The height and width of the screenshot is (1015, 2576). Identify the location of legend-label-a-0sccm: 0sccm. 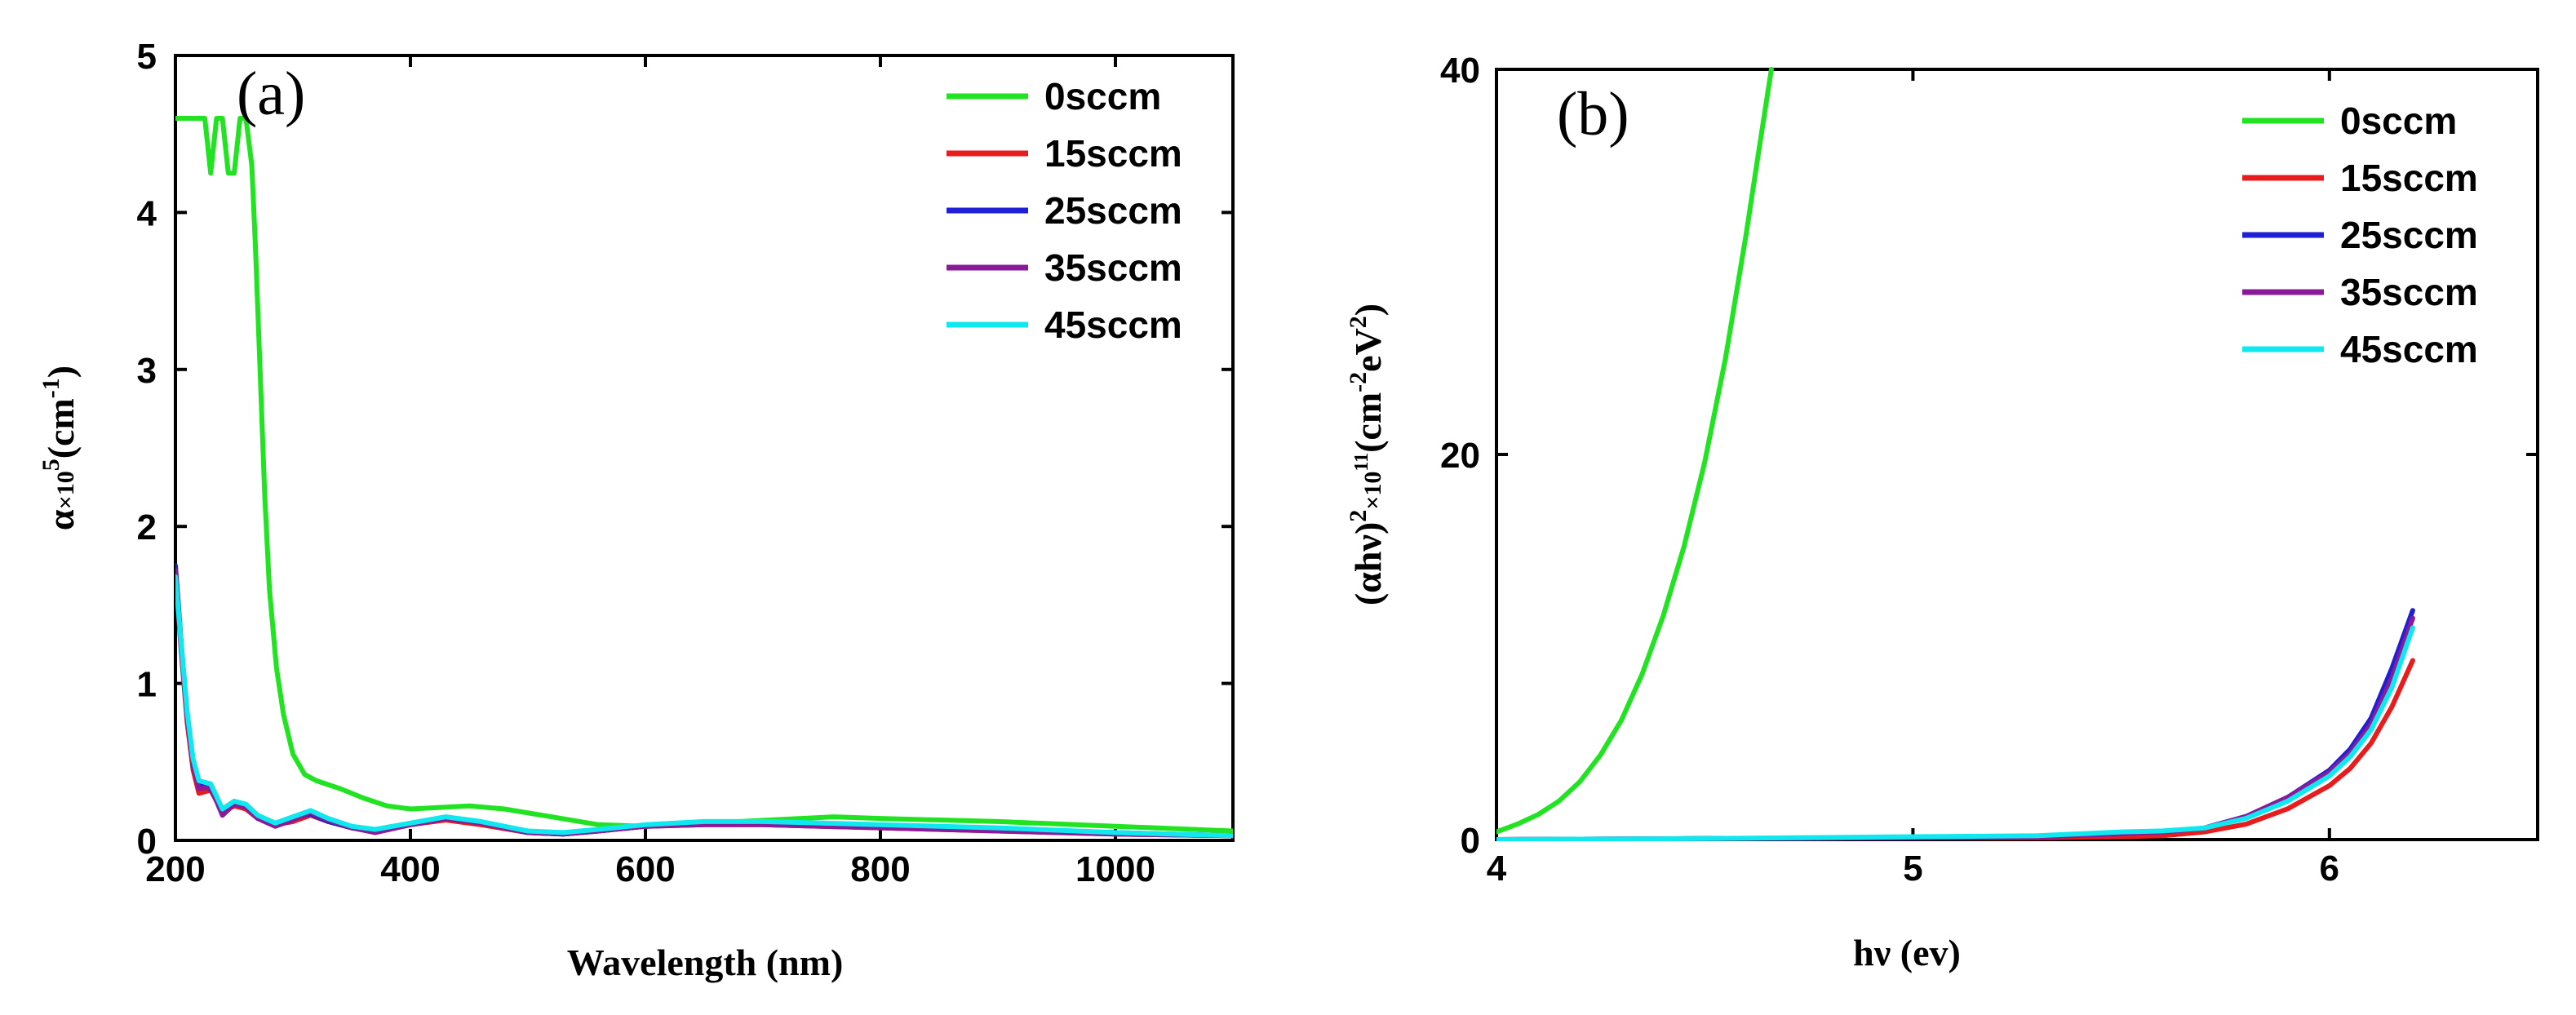
(1102, 96).